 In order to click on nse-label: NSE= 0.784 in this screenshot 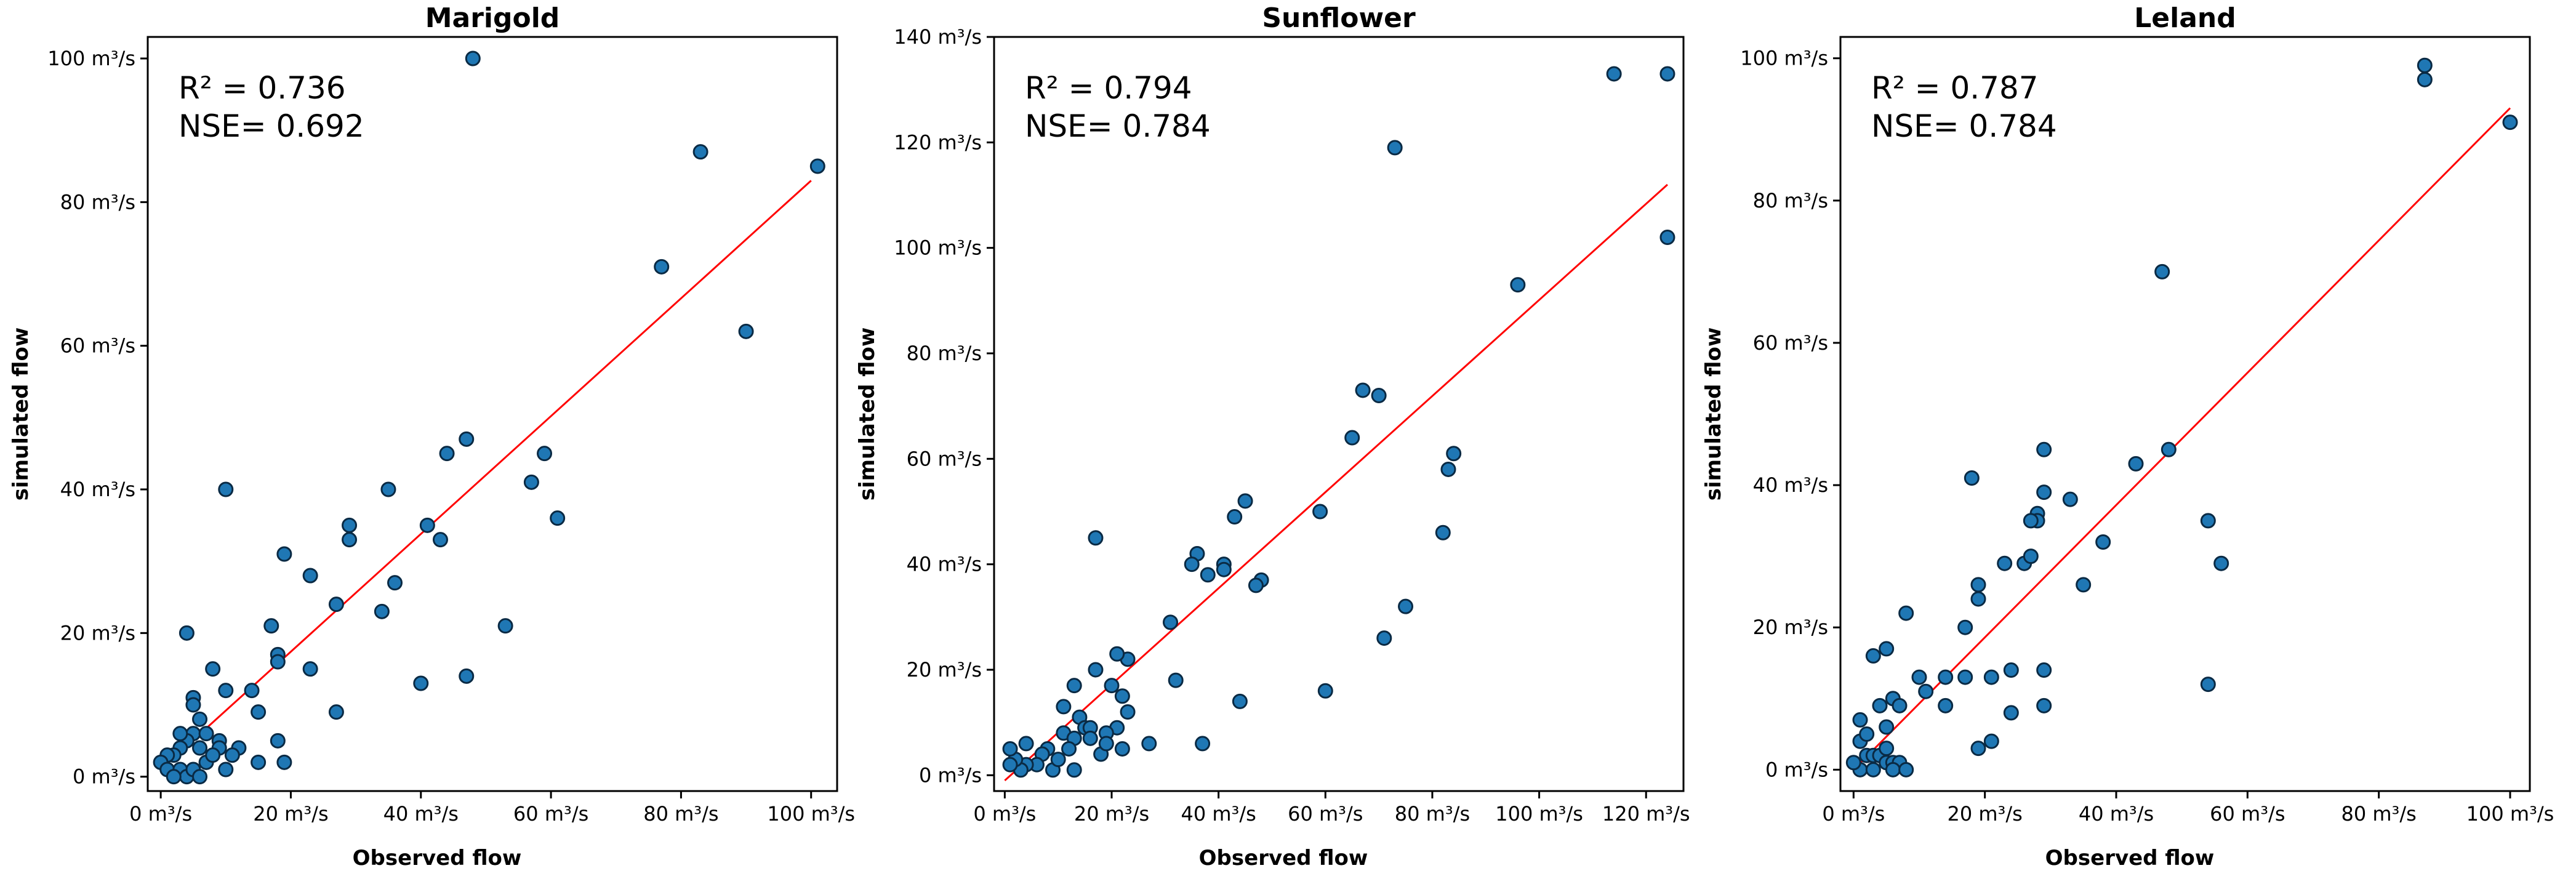, I will do `click(1964, 126)`.